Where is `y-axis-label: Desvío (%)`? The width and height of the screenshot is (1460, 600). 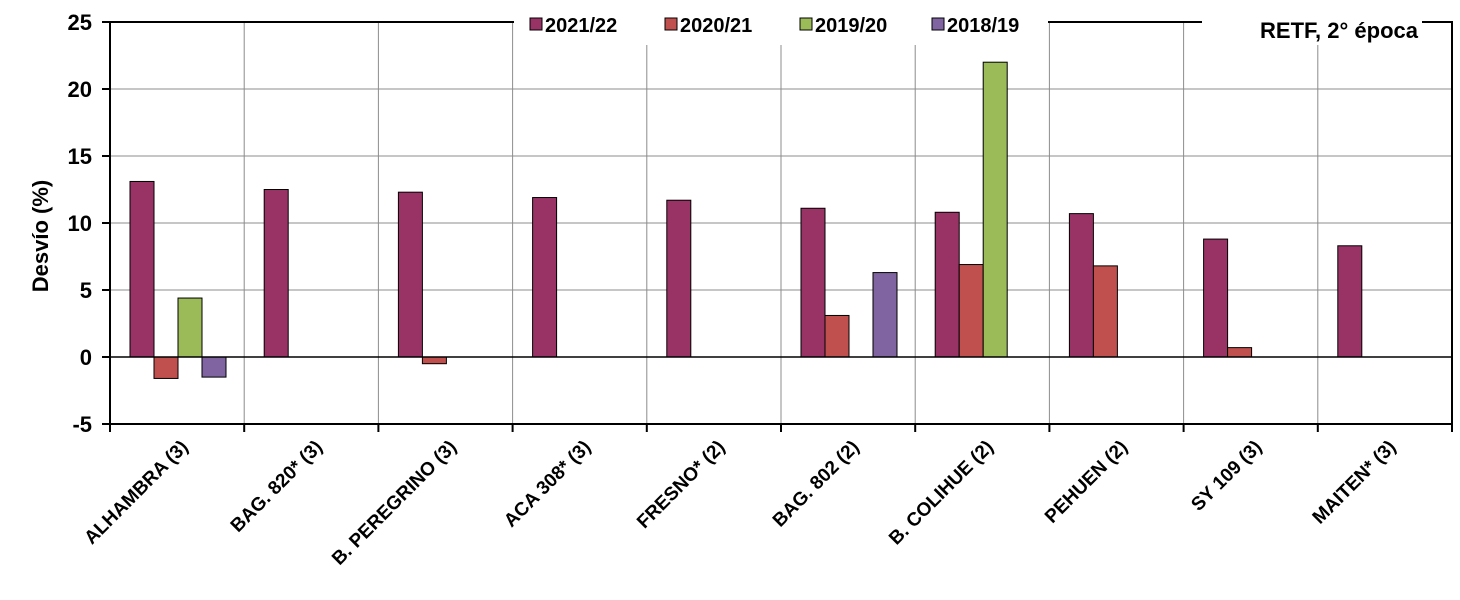
y-axis-label: Desvío (%) is located at coordinates (40, 236).